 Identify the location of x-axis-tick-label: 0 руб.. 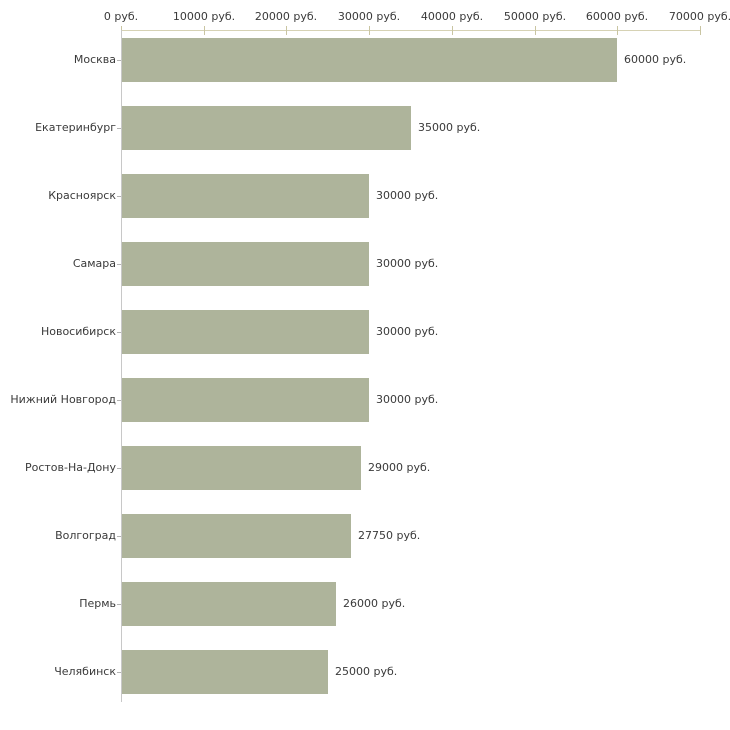
(121, 16).